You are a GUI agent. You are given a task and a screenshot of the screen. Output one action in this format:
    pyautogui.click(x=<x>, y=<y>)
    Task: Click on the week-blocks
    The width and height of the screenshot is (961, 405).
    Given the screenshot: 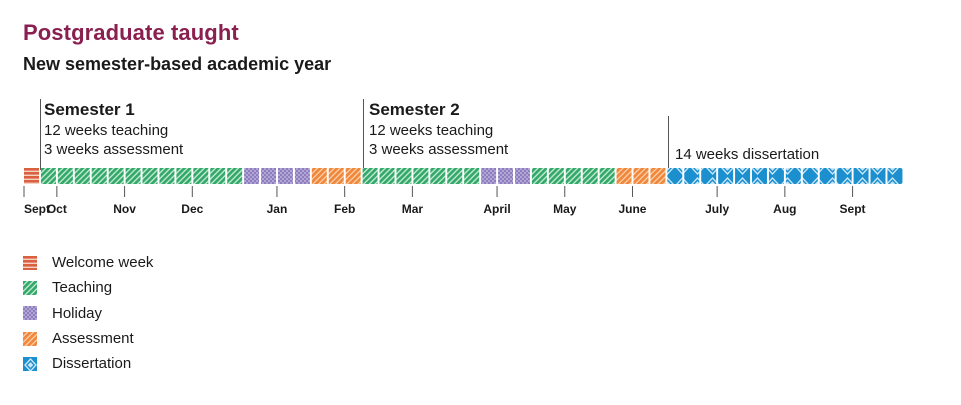 What is the action you would take?
    pyautogui.click(x=463, y=176)
    